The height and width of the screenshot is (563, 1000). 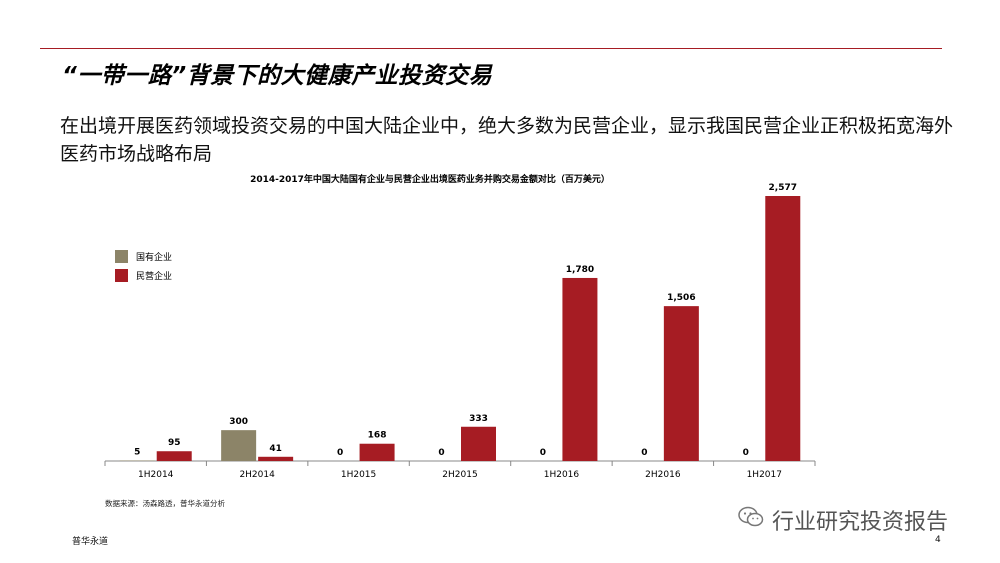 I want to click on legend-item-private: 民营企业, so click(x=143, y=275).